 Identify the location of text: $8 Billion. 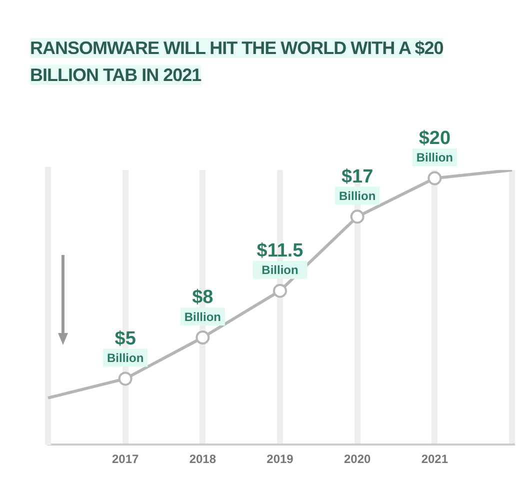
(203, 305).